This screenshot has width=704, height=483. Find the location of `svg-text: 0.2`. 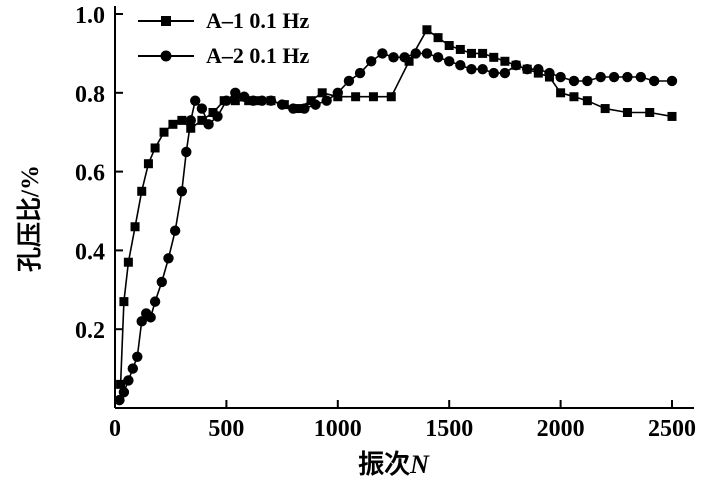

svg-text: 0.2 is located at coordinates (90, 331).